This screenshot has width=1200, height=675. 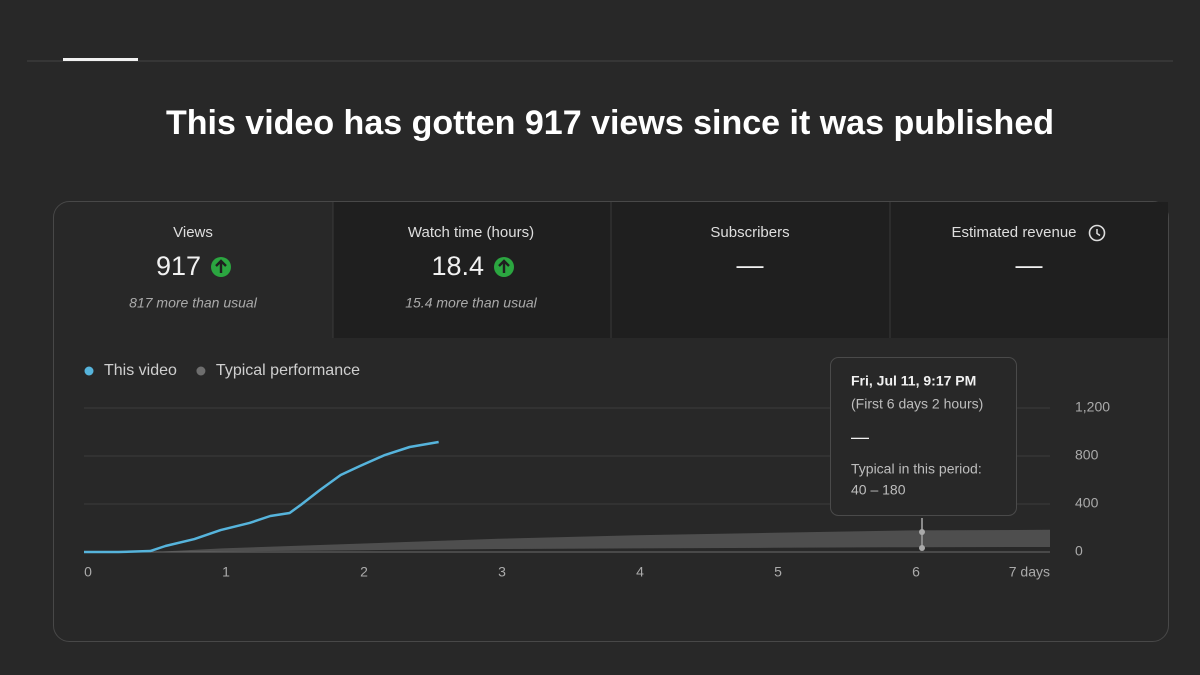 What do you see at coordinates (471, 303) in the screenshot?
I see `card-note: 15.4 more than usual` at bounding box center [471, 303].